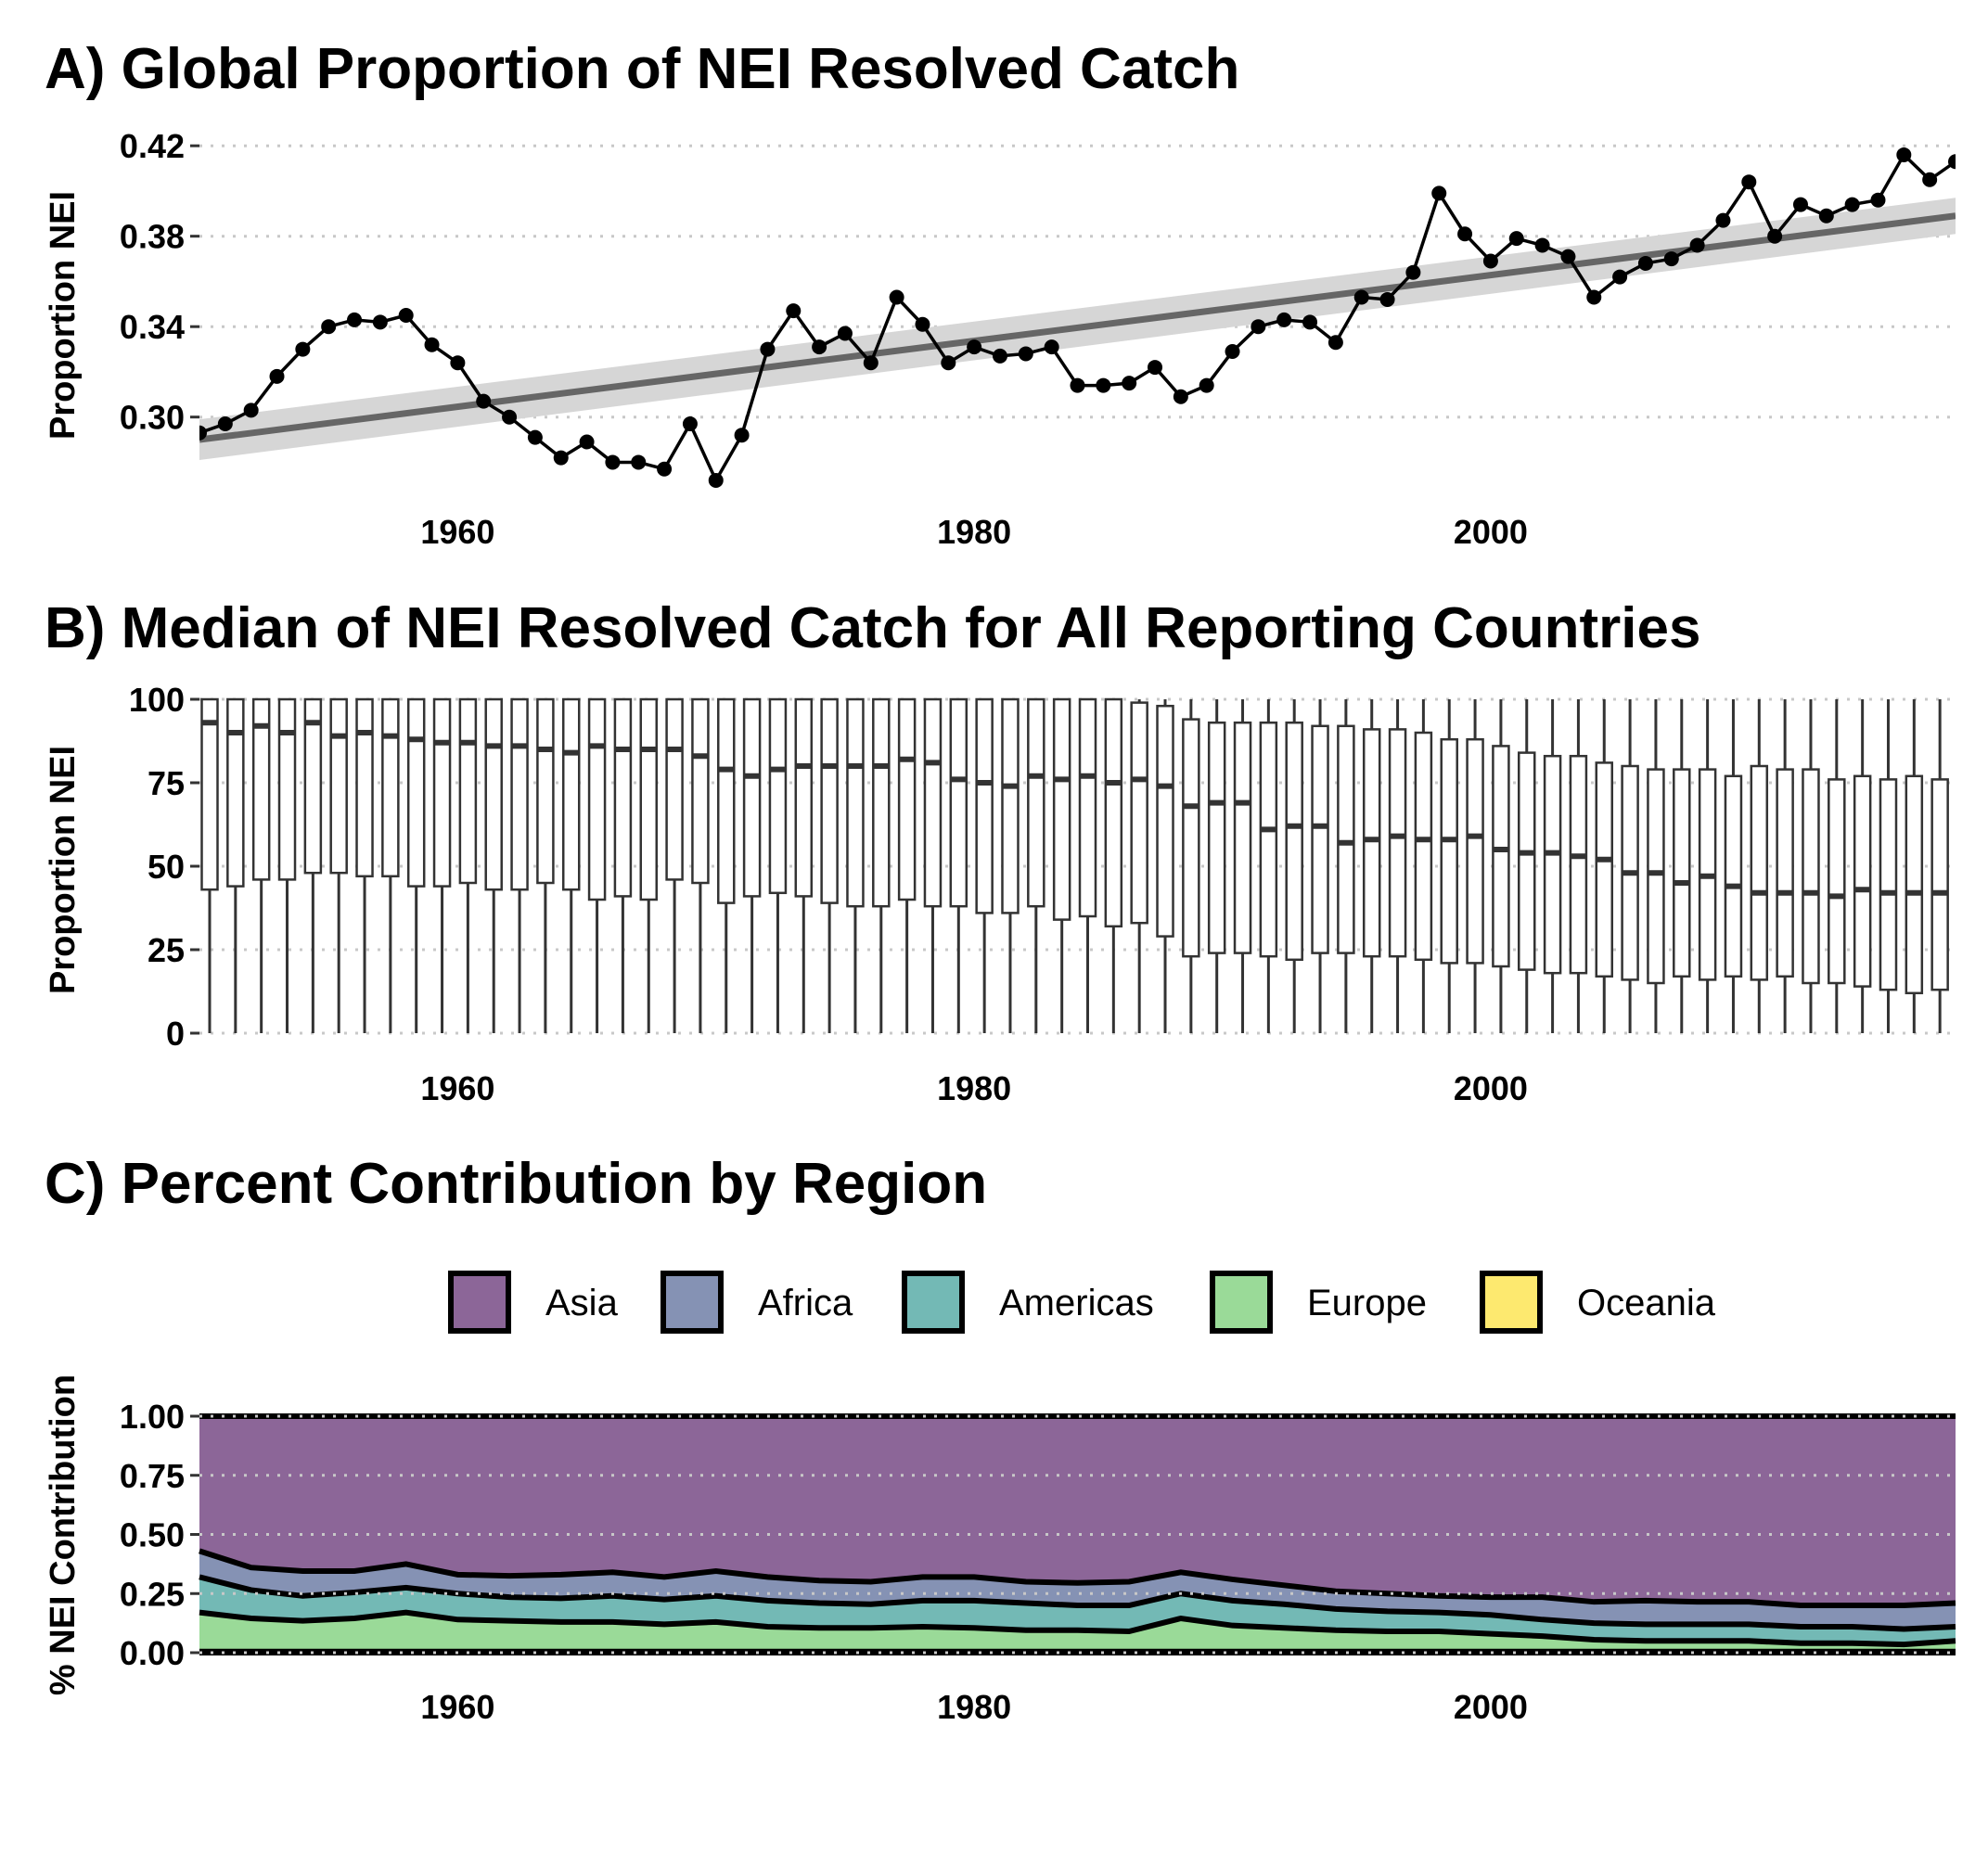 This screenshot has height=1866, width=1988. What do you see at coordinates (152, 1476) in the screenshot?
I see `y-tick-label: 0.75` at bounding box center [152, 1476].